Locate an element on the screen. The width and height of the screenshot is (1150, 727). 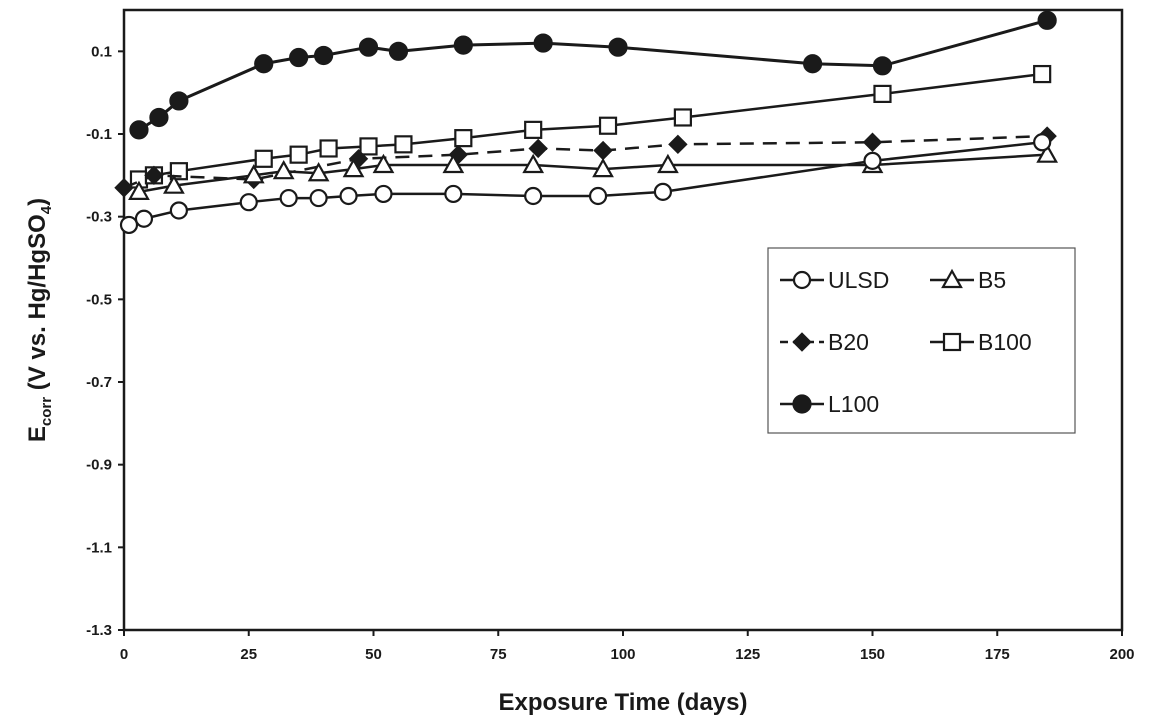
legend-item-b100: B100 is located at coordinates (981, 342).